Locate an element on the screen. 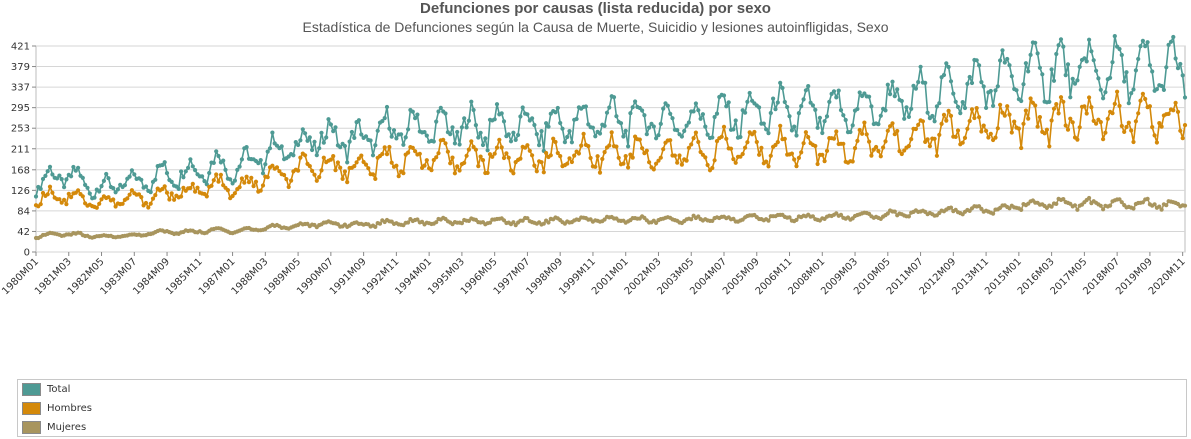 This screenshot has width=1191, height=439. legend-item-total: Total is located at coordinates (602, 389).